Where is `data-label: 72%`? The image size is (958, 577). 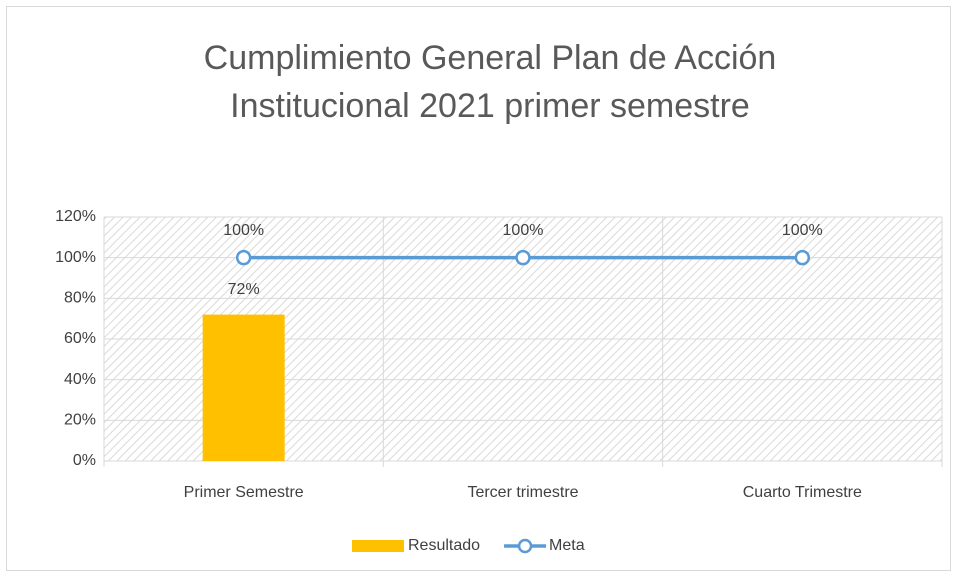 data-label: 72% is located at coordinates (244, 289).